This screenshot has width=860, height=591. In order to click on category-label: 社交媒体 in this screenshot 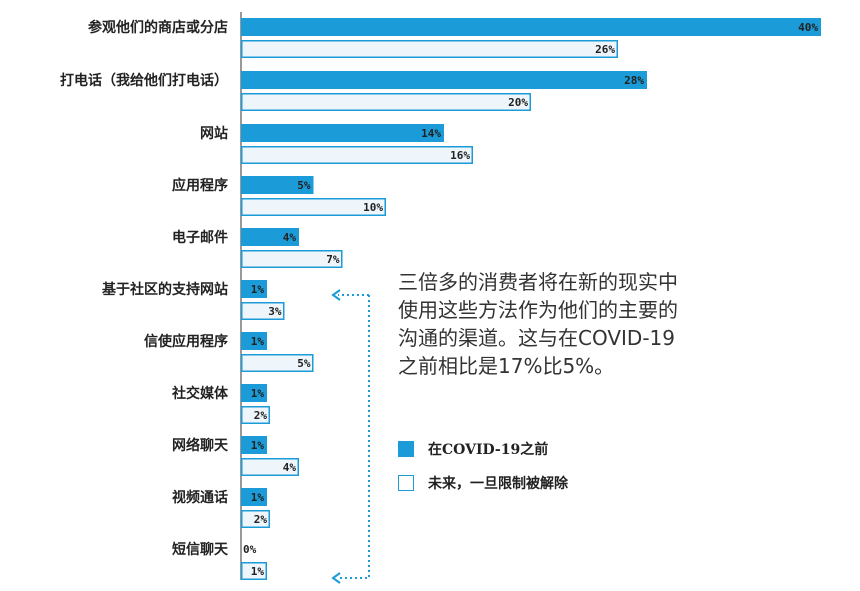, I will do `click(200, 393)`.